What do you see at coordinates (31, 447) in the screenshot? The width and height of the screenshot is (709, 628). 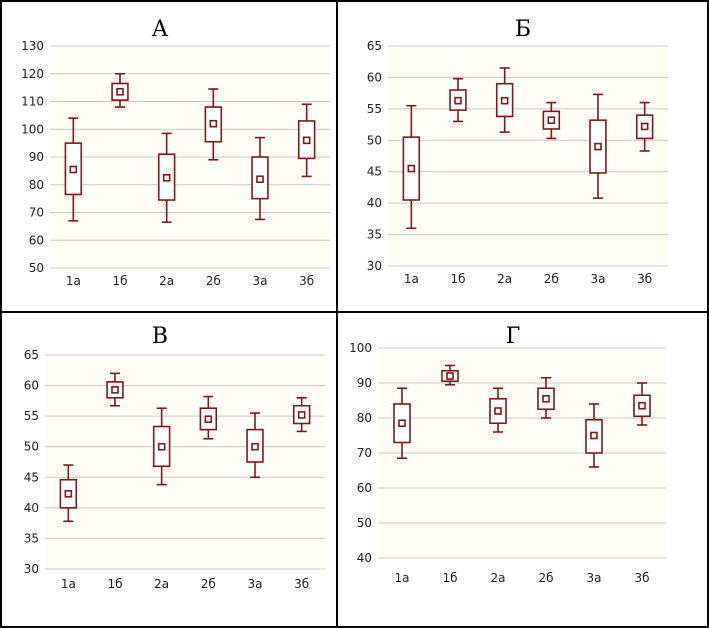 I see `y-tick-label-v: 50` at bounding box center [31, 447].